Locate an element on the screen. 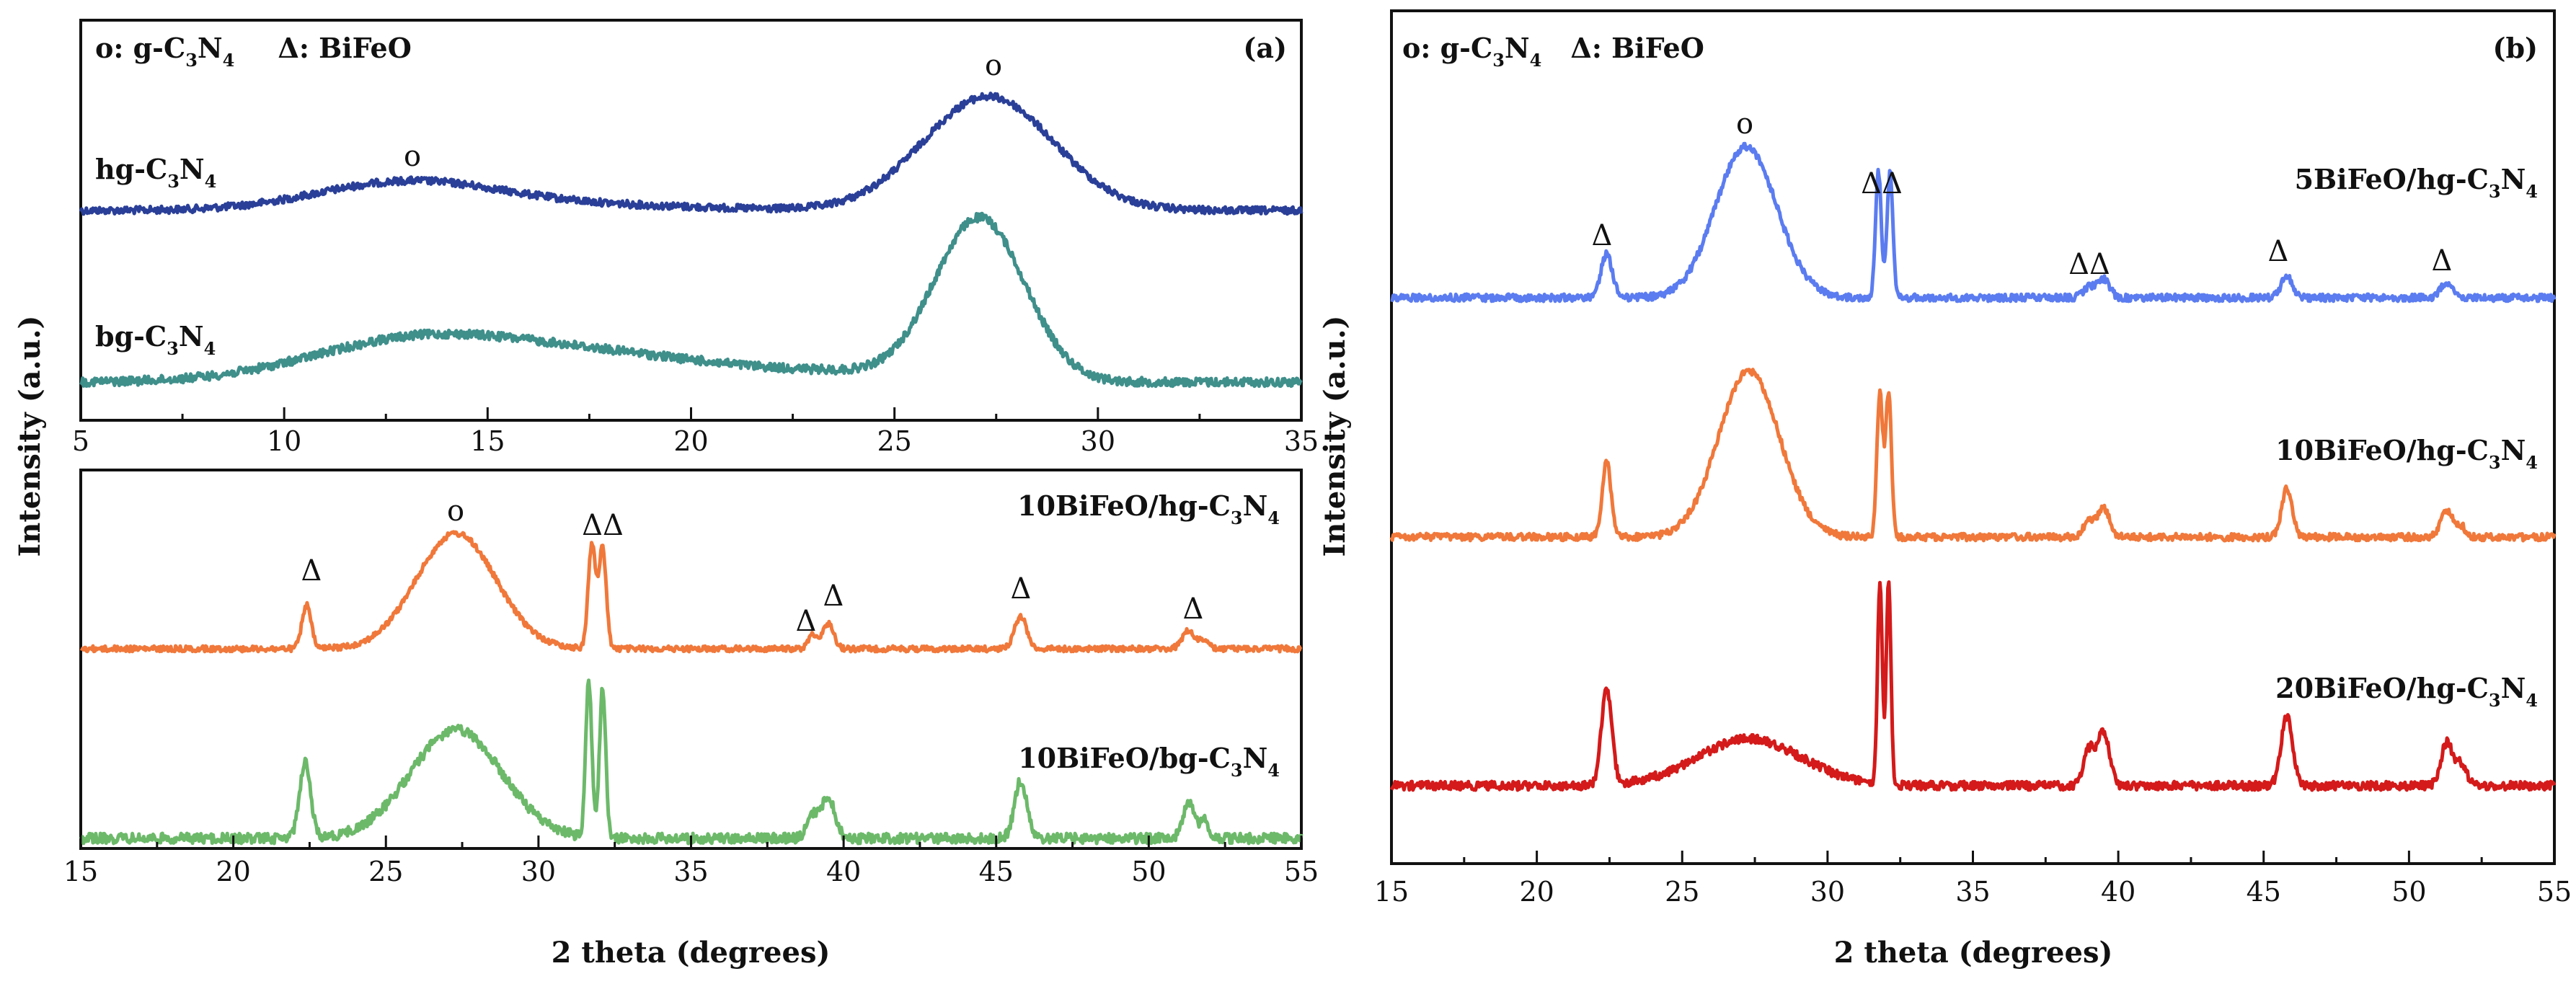  label-hg-c3n4: hg-C3N4 is located at coordinates (155, 172).